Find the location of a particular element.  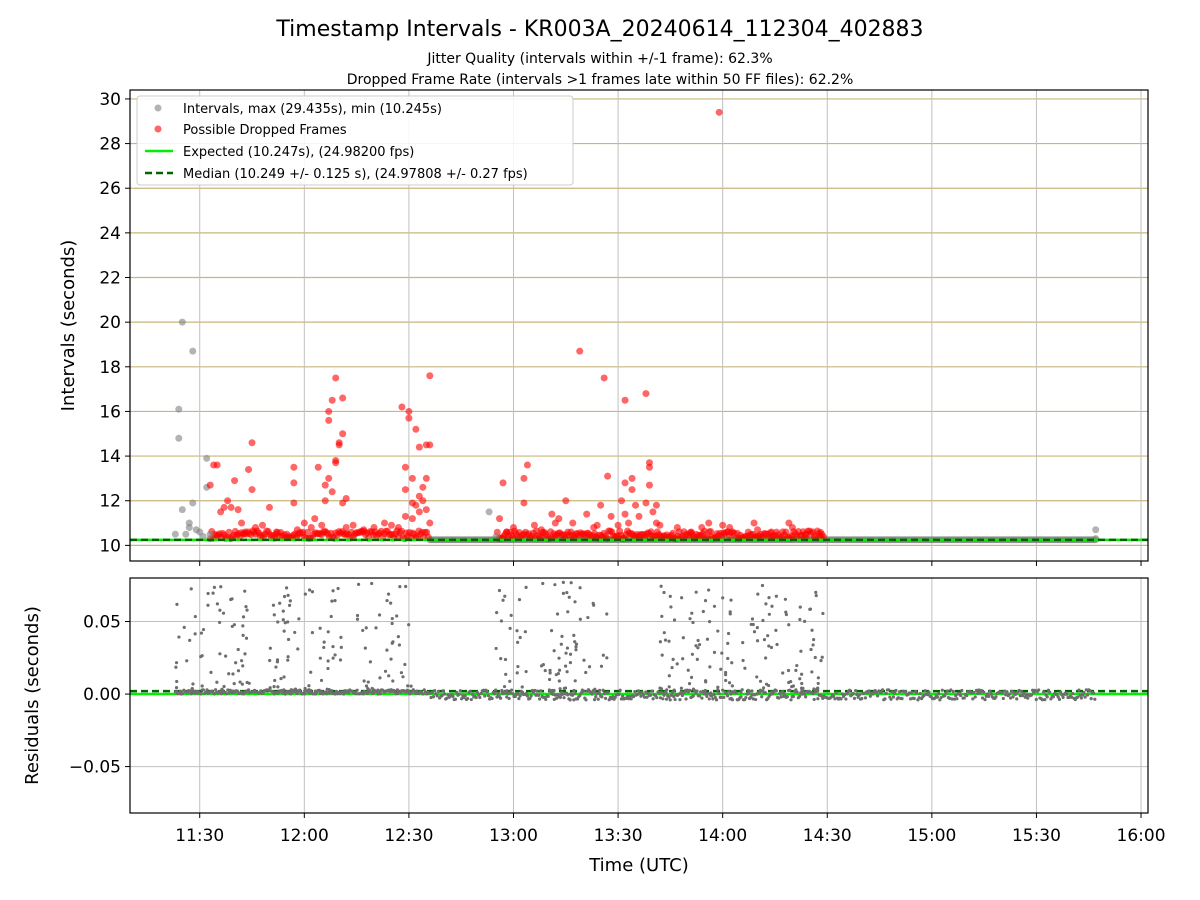

intervals-y-ticks: 10 12 14 16 18 20 22 24 26 28 30 is located at coordinates (114, 323).